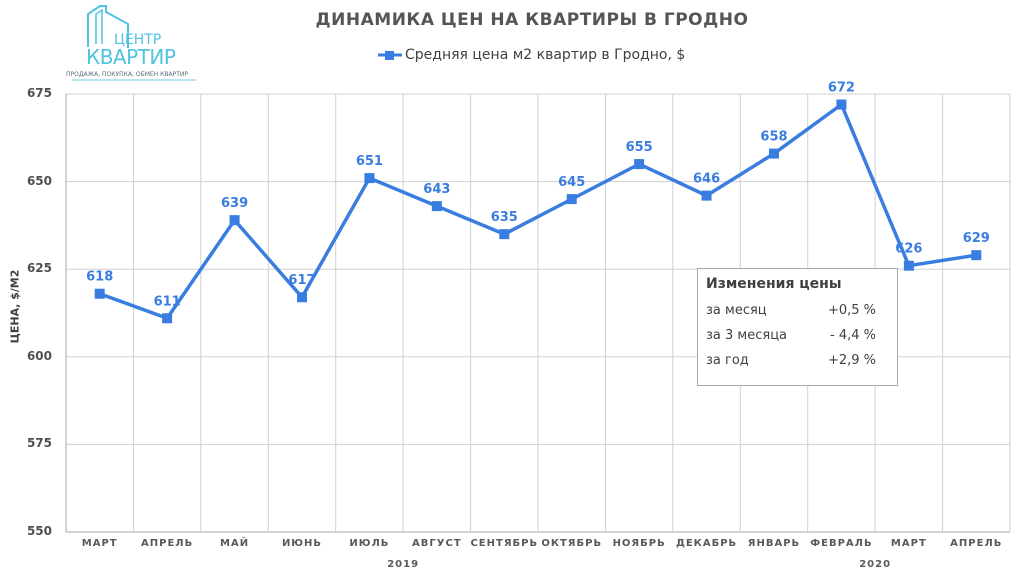 Image resolution: width=1024 pixels, height=576 pixels. I want to click on info-value: - 4,4 %, so click(853, 335).